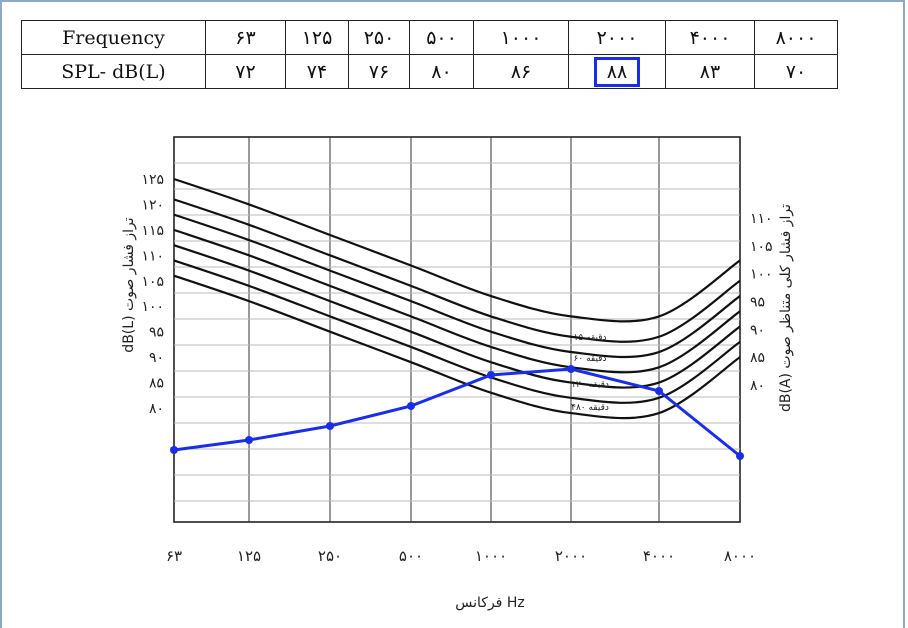 This screenshot has width=908, height=628. I want to click on table-cell: ۷۴, so click(317, 71).